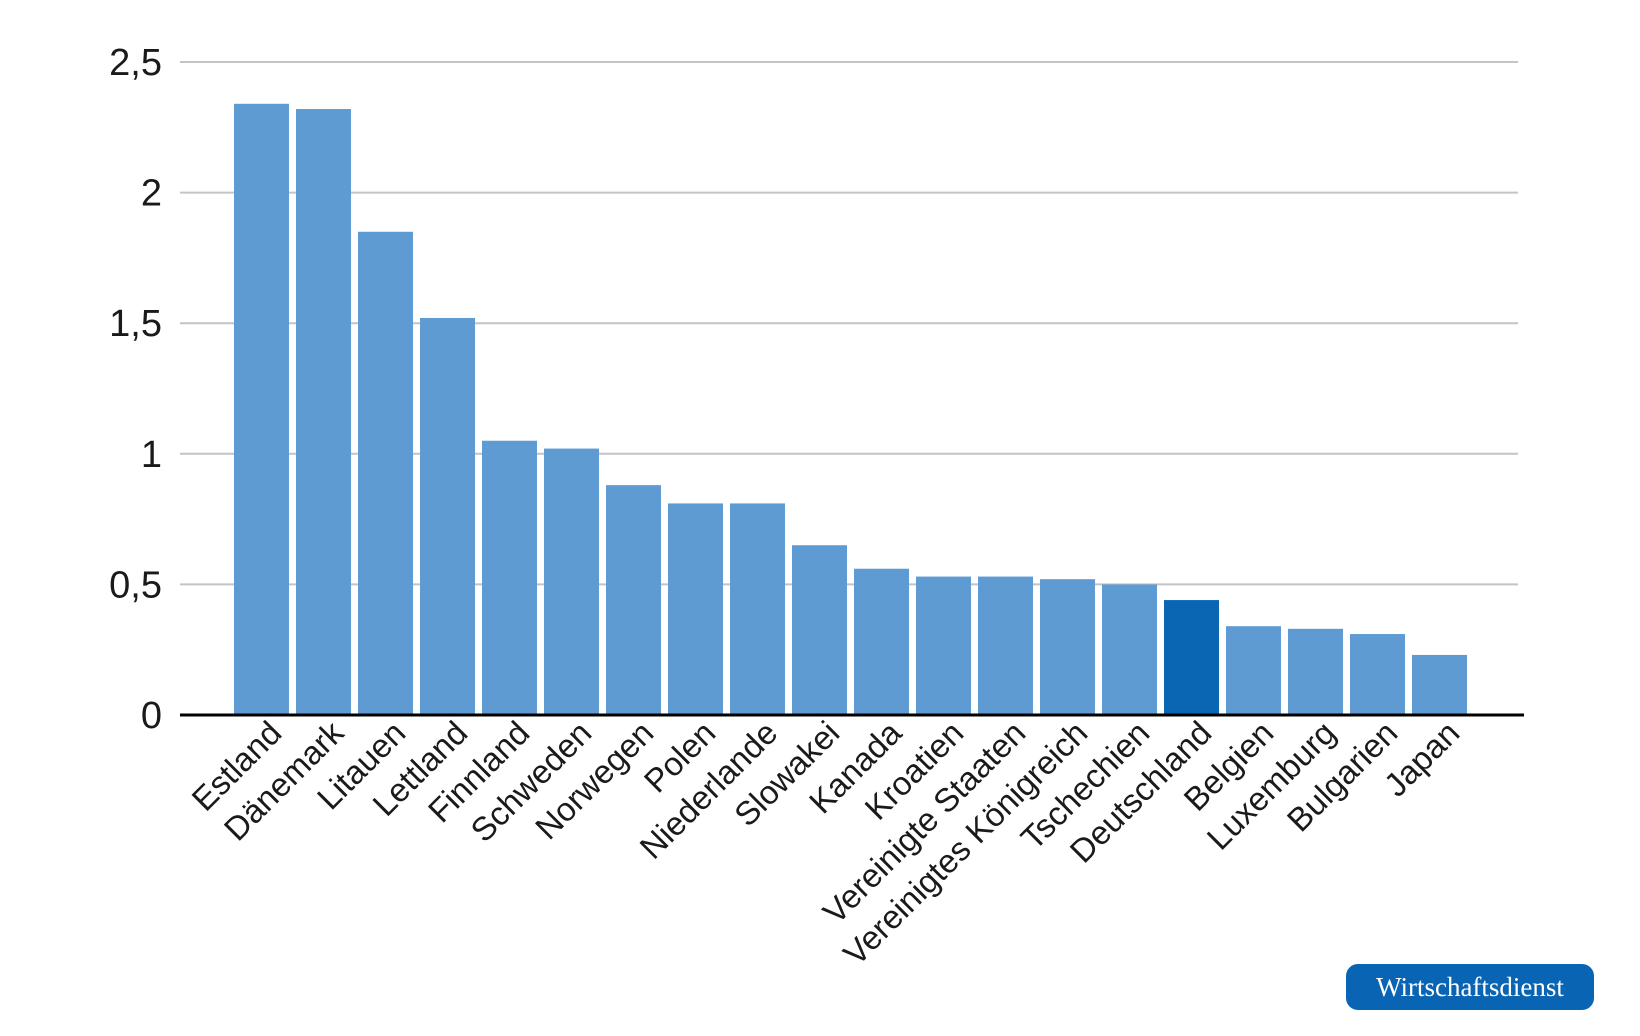 This screenshot has height=1036, width=1640. I want to click on y-tick-label: 2, so click(151, 194).